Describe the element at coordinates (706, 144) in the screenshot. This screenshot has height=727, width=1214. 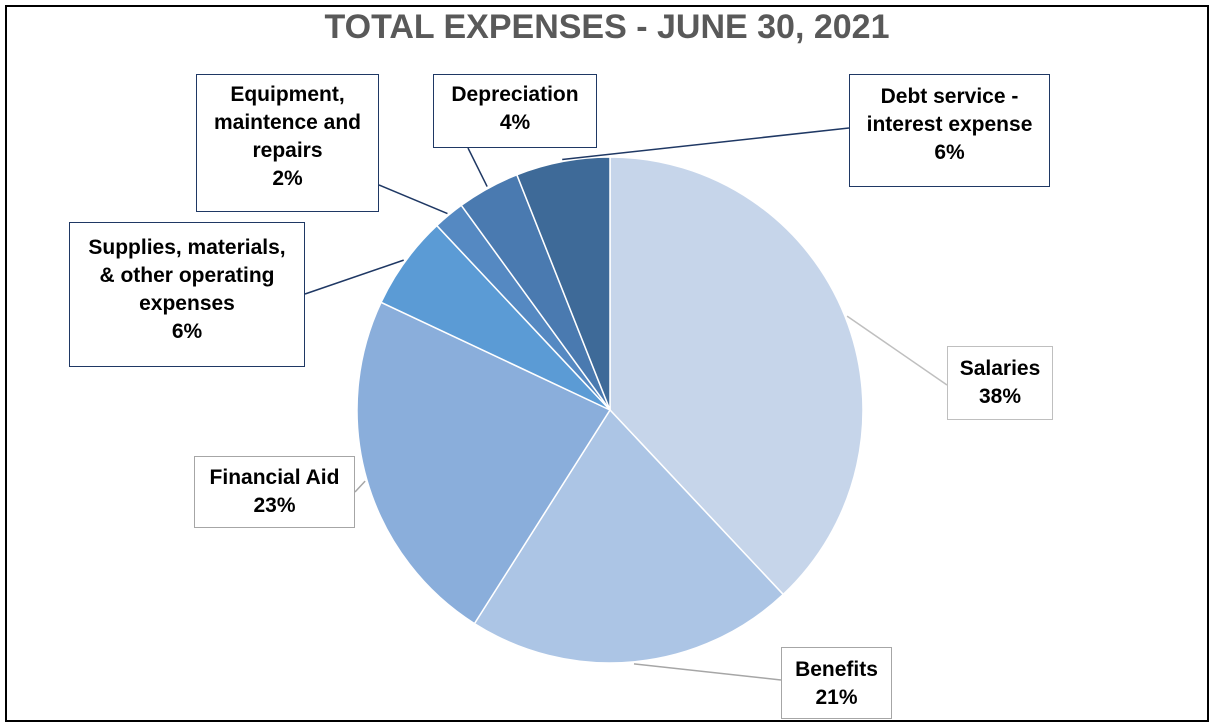
I see `leader-line-debt-service` at that location.